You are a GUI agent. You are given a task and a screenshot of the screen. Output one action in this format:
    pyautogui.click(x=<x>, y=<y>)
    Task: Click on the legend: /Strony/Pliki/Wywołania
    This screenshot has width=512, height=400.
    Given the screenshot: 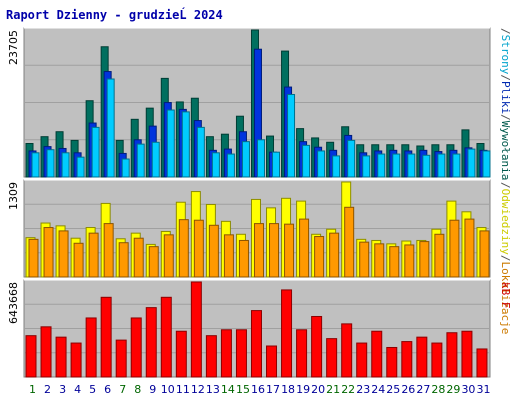 What is the action you would take?
    pyautogui.click(x=505, y=104)
    